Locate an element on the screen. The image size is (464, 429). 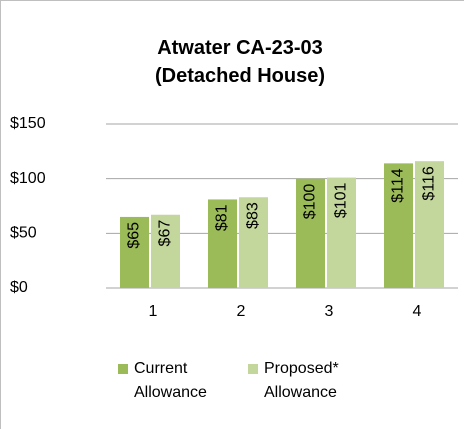
x-tick-label: 4 is located at coordinates (417, 311).